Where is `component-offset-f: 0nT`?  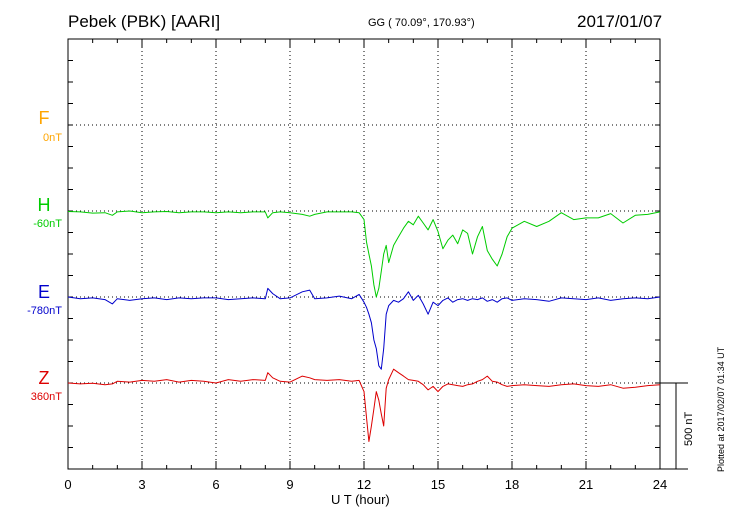
component-offset-f: 0nT is located at coordinates (52, 138).